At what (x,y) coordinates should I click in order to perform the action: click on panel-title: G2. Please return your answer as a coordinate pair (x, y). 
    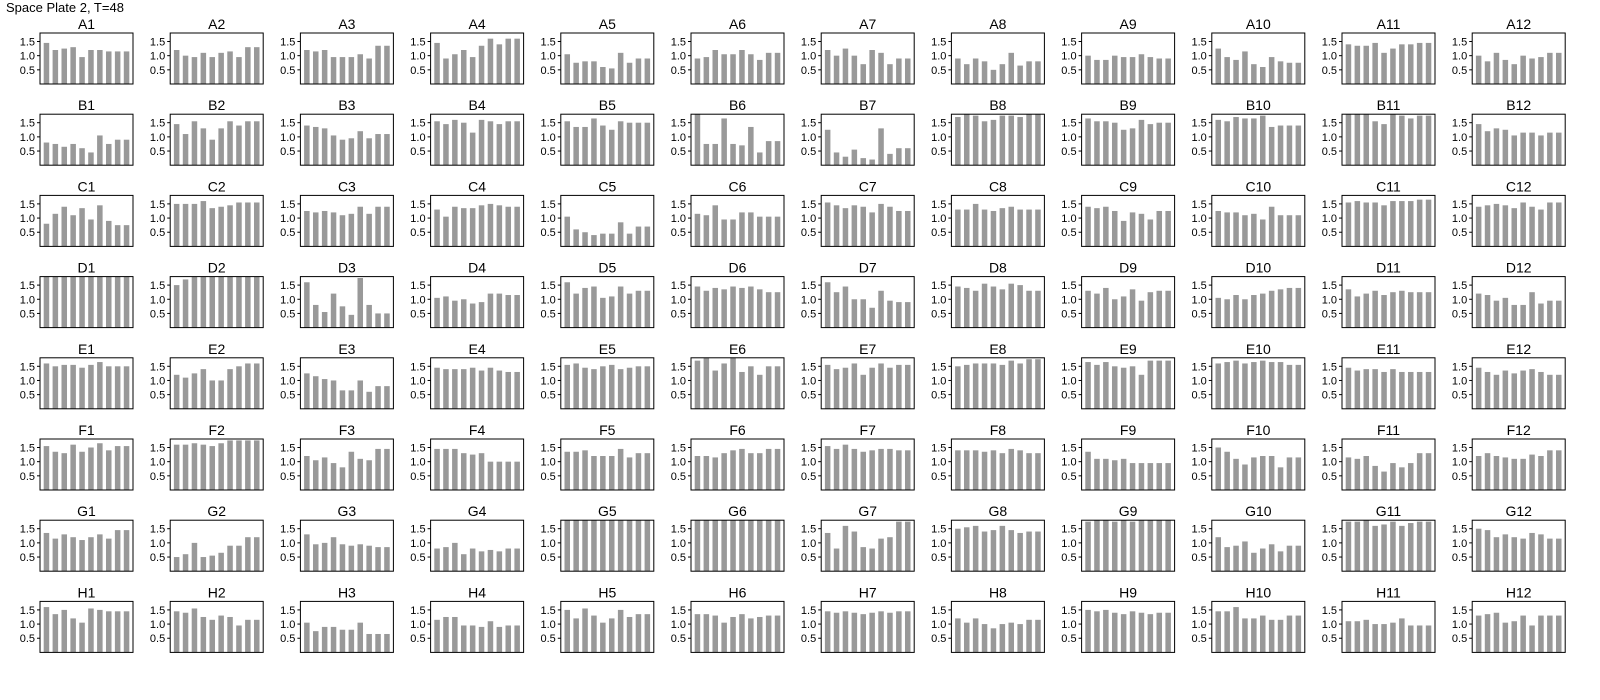
    Looking at the image, I should click on (216, 511).